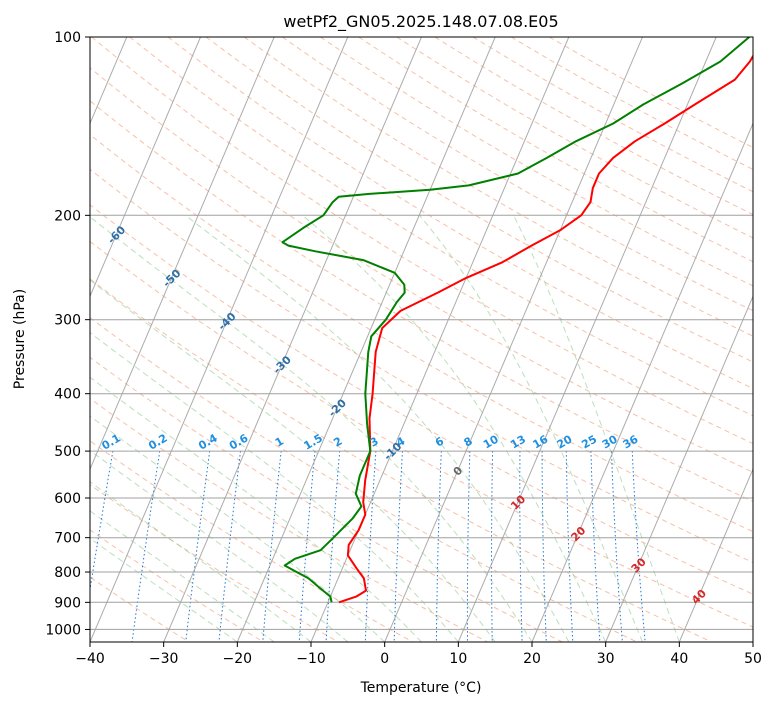  Describe the element at coordinates (532, 659) in the screenshot. I see `x-tick-label: 20` at that location.